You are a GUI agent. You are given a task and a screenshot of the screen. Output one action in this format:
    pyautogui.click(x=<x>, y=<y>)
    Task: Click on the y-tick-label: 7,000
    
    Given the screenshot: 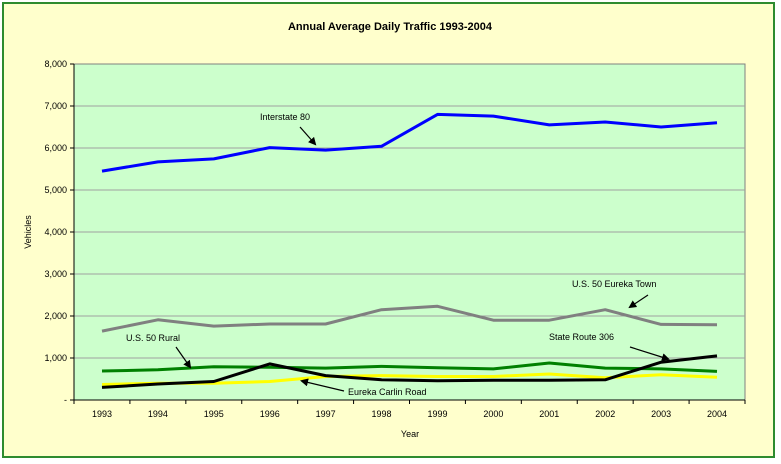 What is the action you would take?
    pyautogui.click(x=55, y=106)
    